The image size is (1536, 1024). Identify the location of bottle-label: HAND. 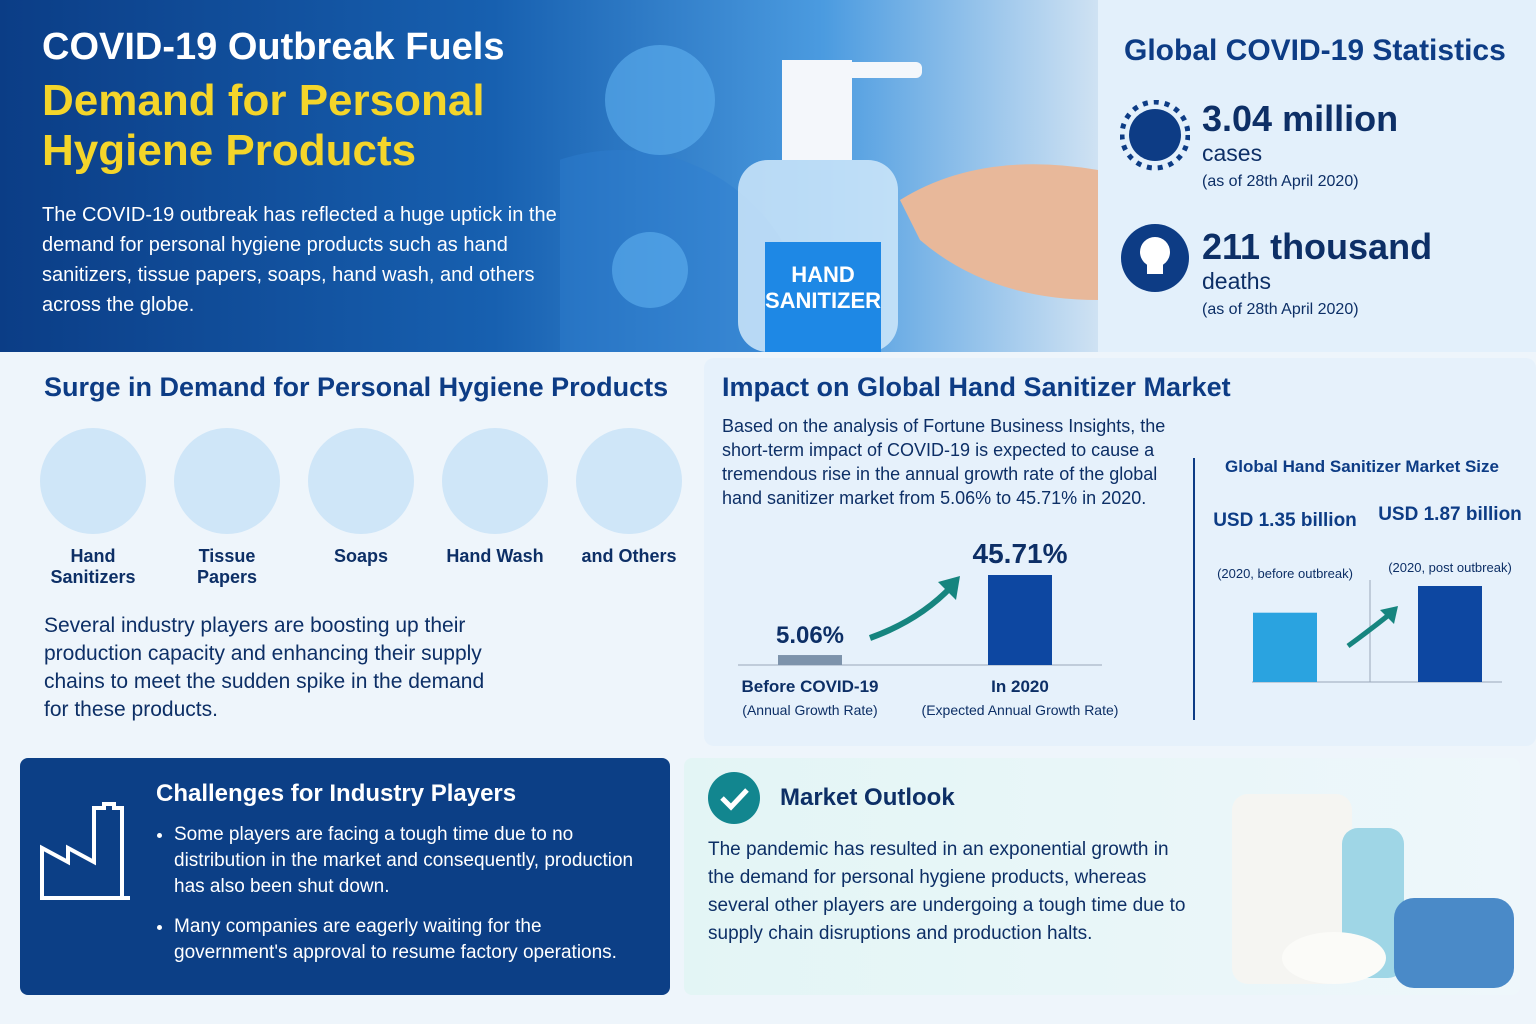
(823, 274).